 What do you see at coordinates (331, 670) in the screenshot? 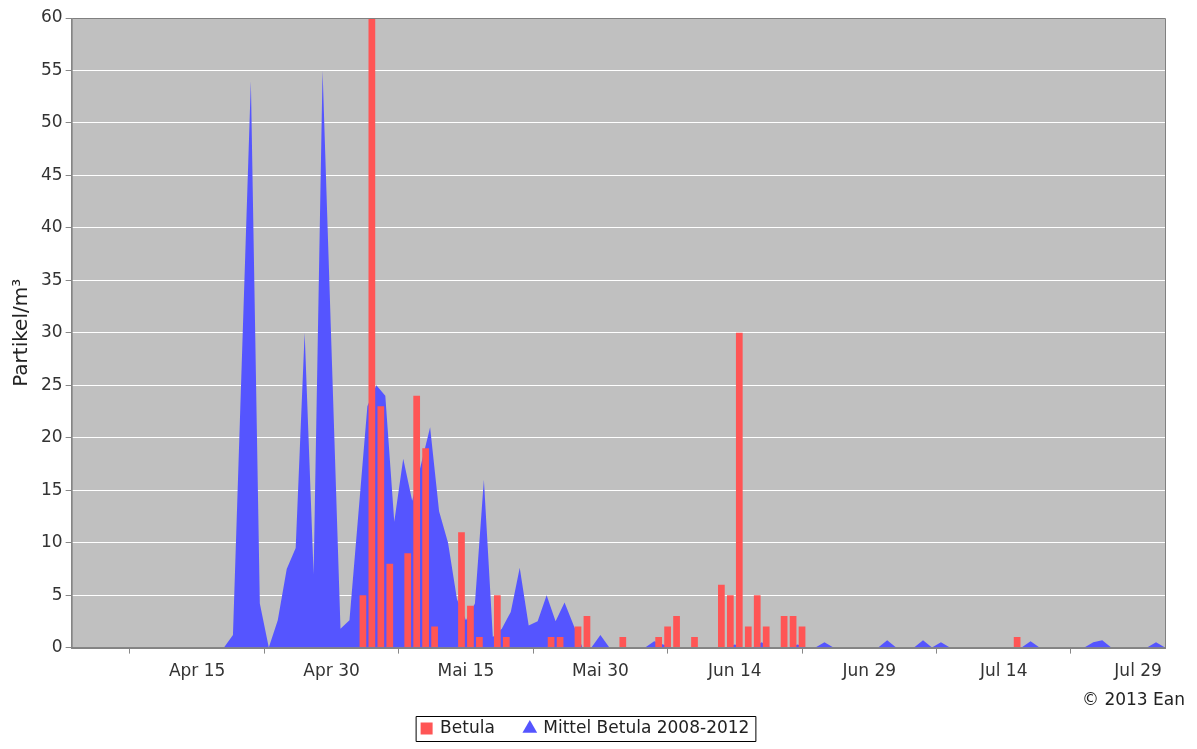
I see `x-tick-label: Apr 30` at bounding box center [331, 670].